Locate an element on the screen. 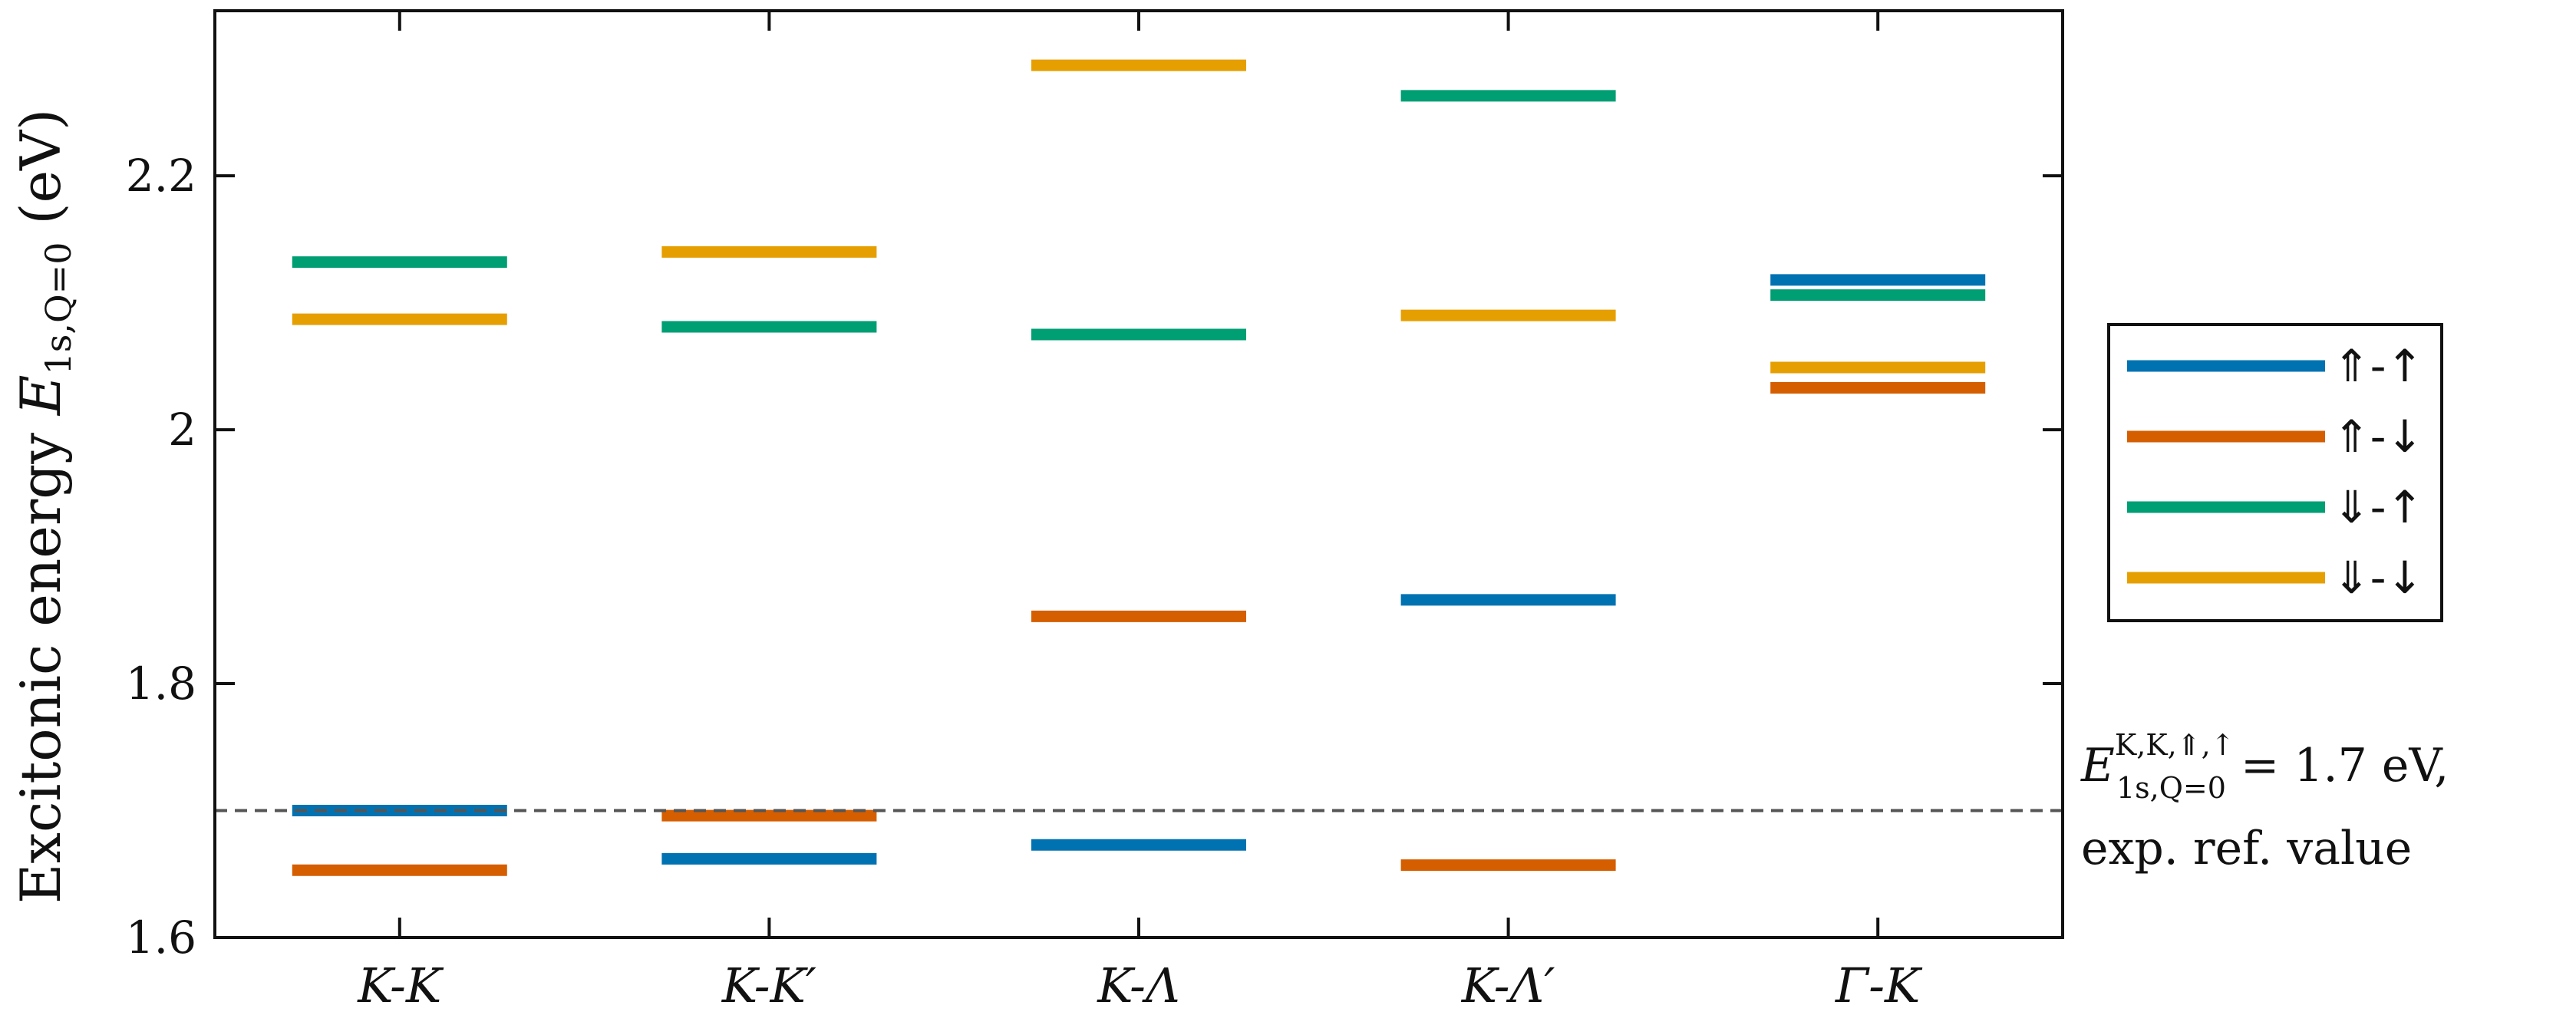  legend-box is located at coordinates (2275, 473).